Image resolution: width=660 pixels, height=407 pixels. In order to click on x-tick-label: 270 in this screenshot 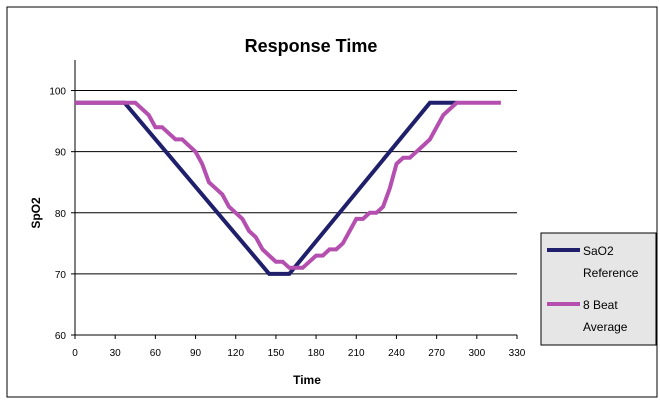, I will do `click(436, 353)`.